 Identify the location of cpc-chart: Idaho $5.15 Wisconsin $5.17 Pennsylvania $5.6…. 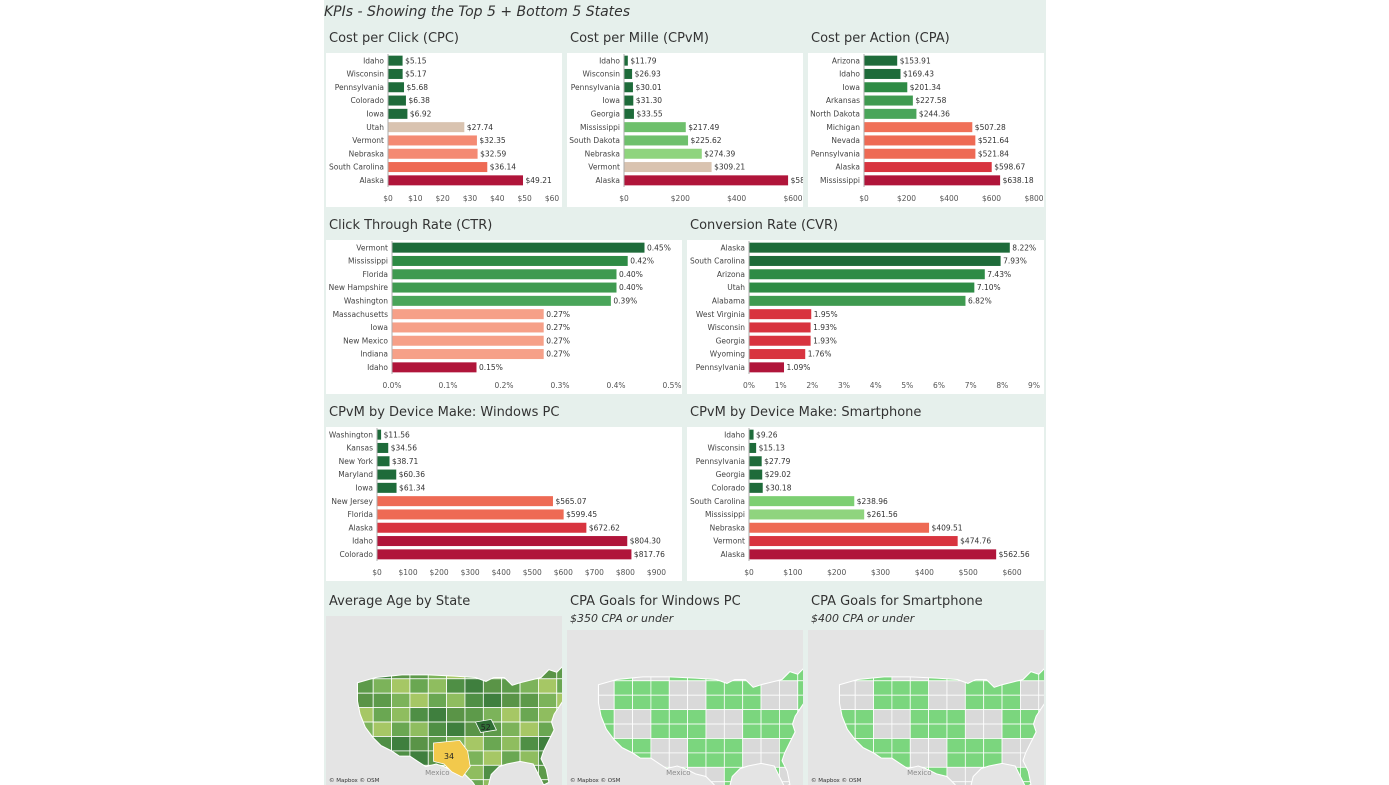
(444, 130).